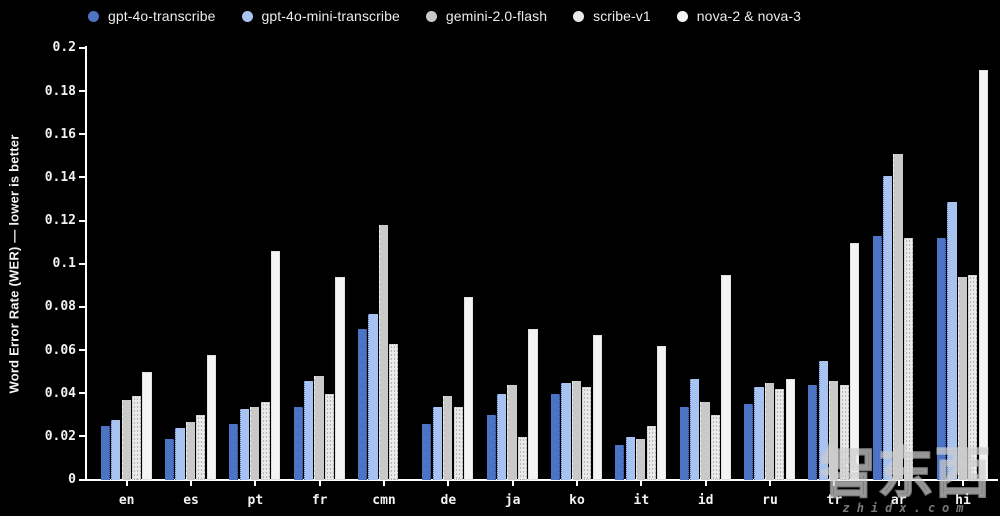 The width and height of the screenshot is (1000, 516). I want to click on bar-gpt-4o-transcribe-ja, so click(491, 447).